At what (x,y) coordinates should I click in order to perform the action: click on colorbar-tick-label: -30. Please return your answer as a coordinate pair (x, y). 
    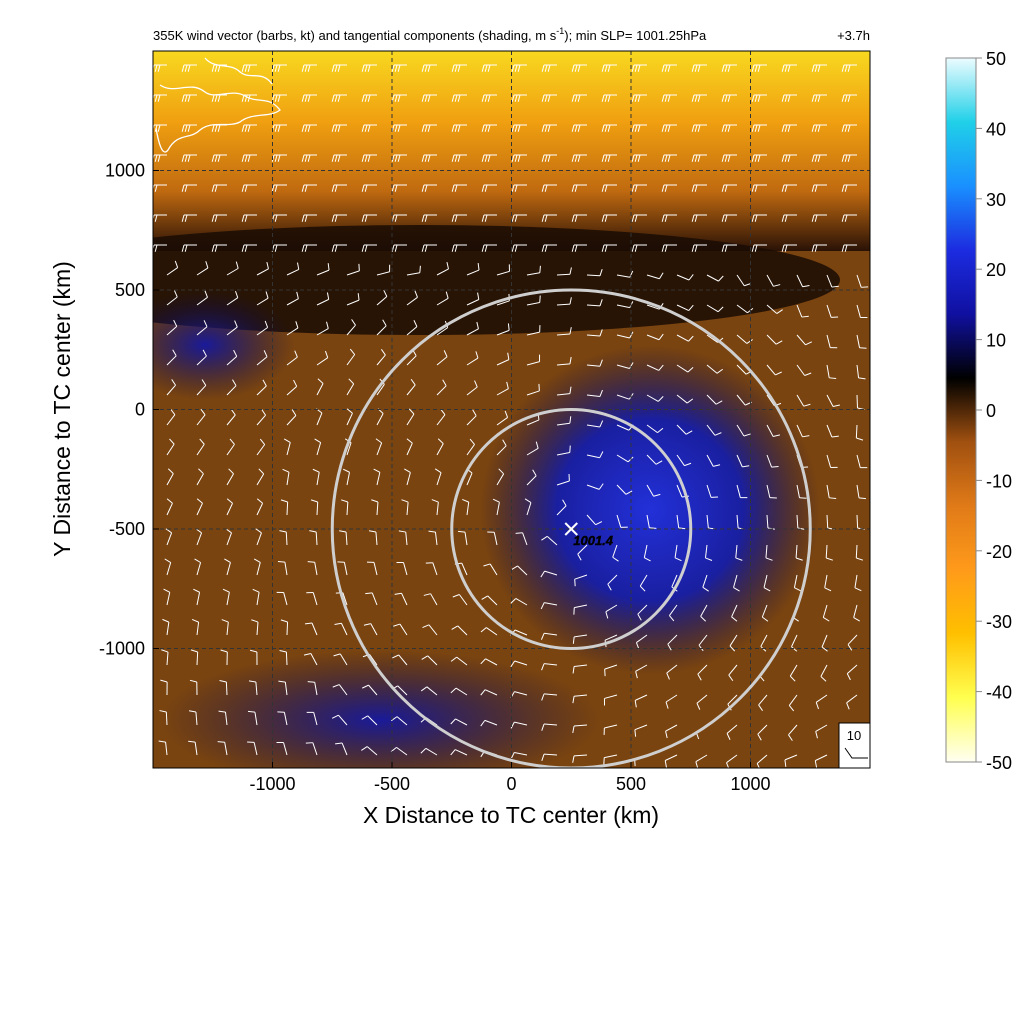
    Looking at the image, I should click on (999, 622).